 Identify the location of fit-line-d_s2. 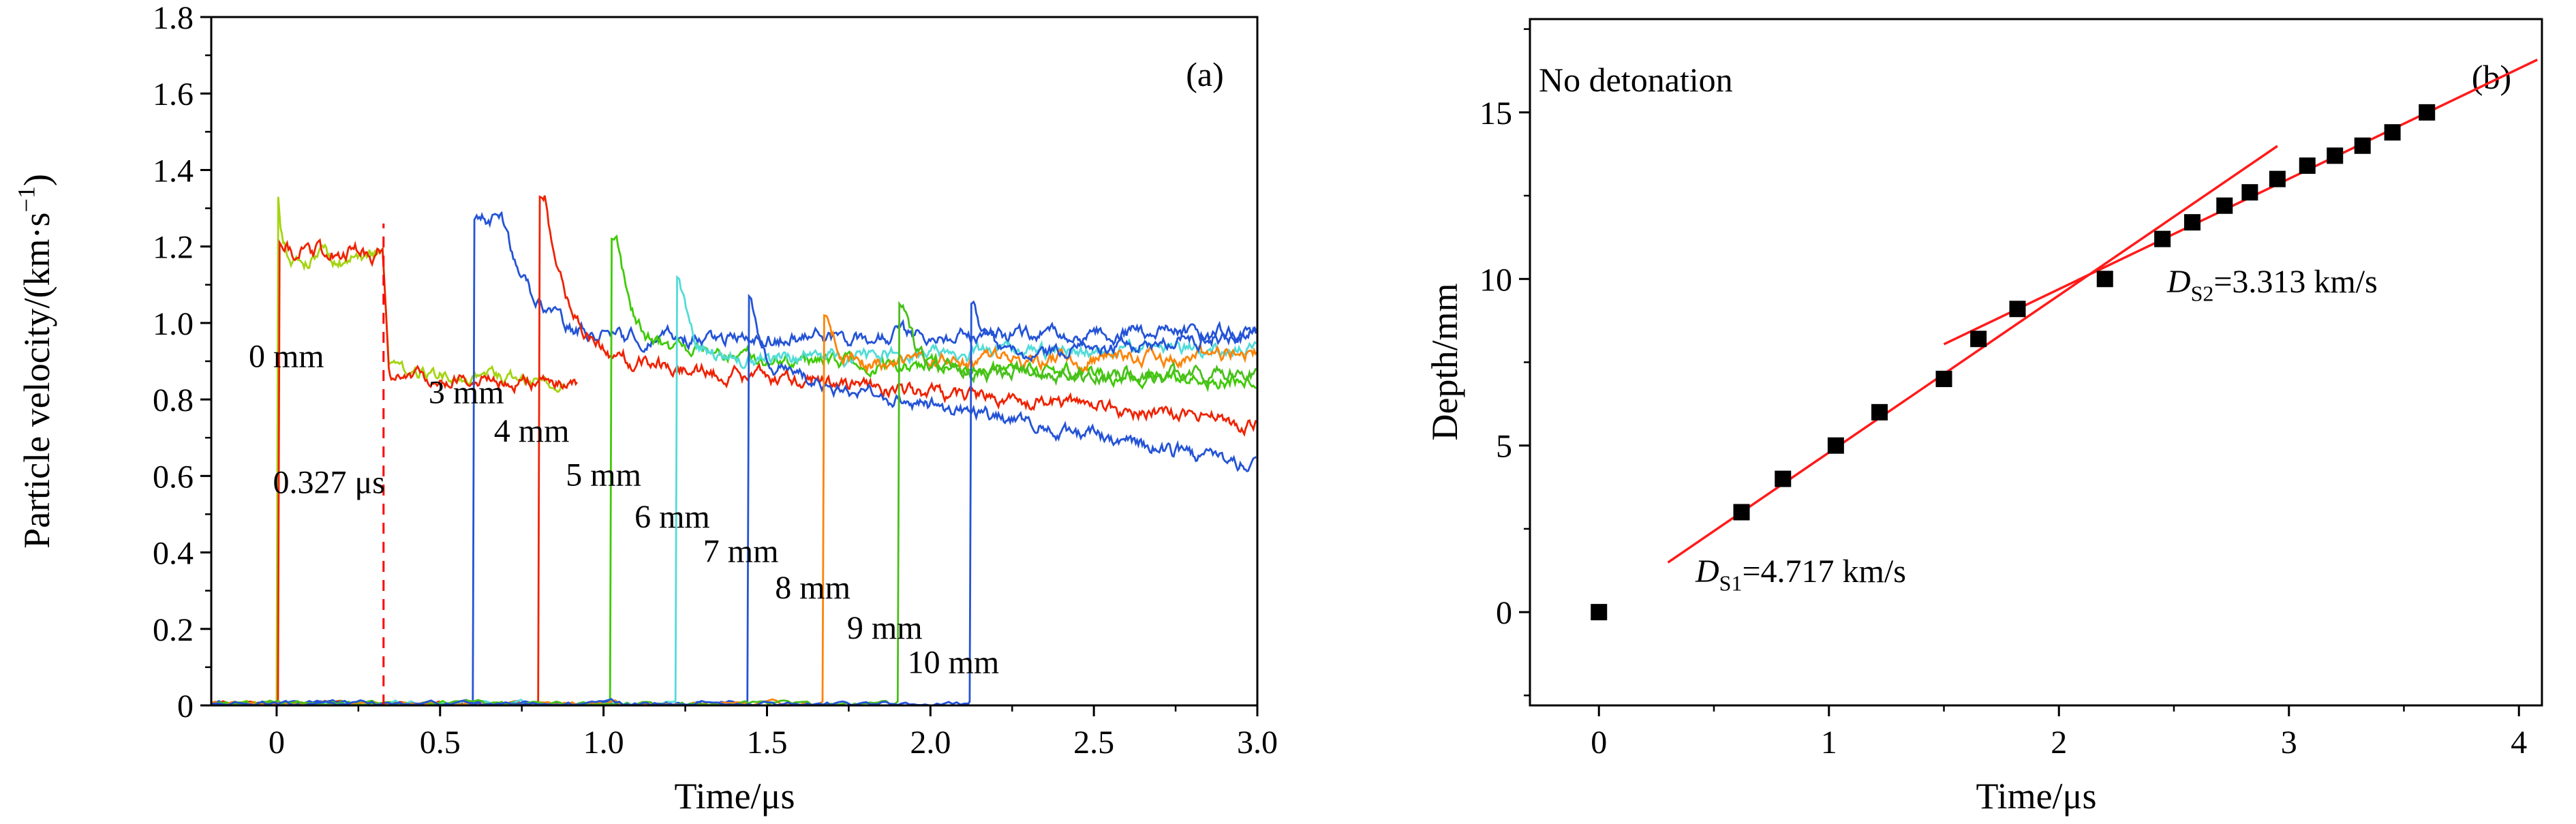
(2241, 202).